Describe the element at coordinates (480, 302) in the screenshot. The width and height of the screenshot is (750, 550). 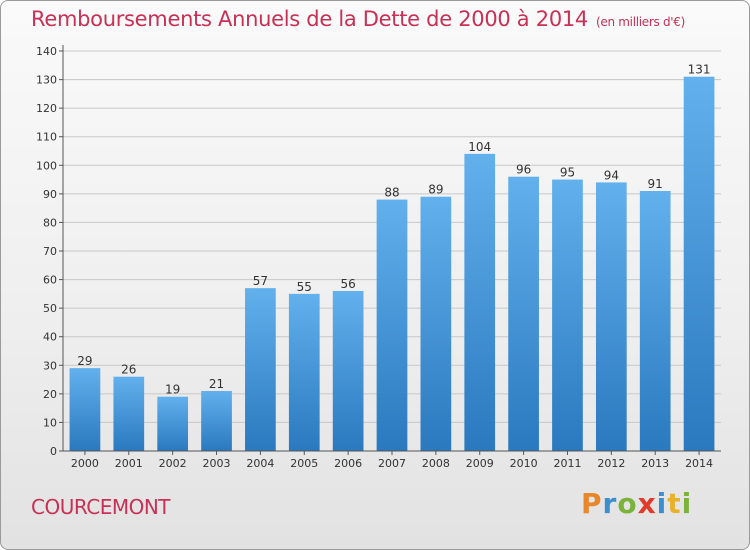
I see `bar-2009` at that location.